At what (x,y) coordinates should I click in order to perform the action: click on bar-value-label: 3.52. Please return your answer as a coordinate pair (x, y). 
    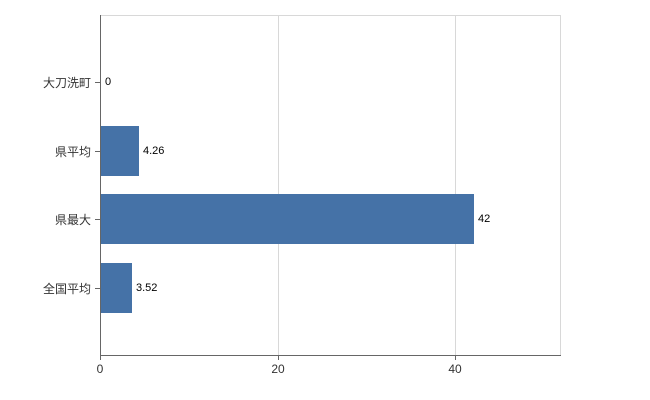
    Looking at the image, I should click on (147, 288).